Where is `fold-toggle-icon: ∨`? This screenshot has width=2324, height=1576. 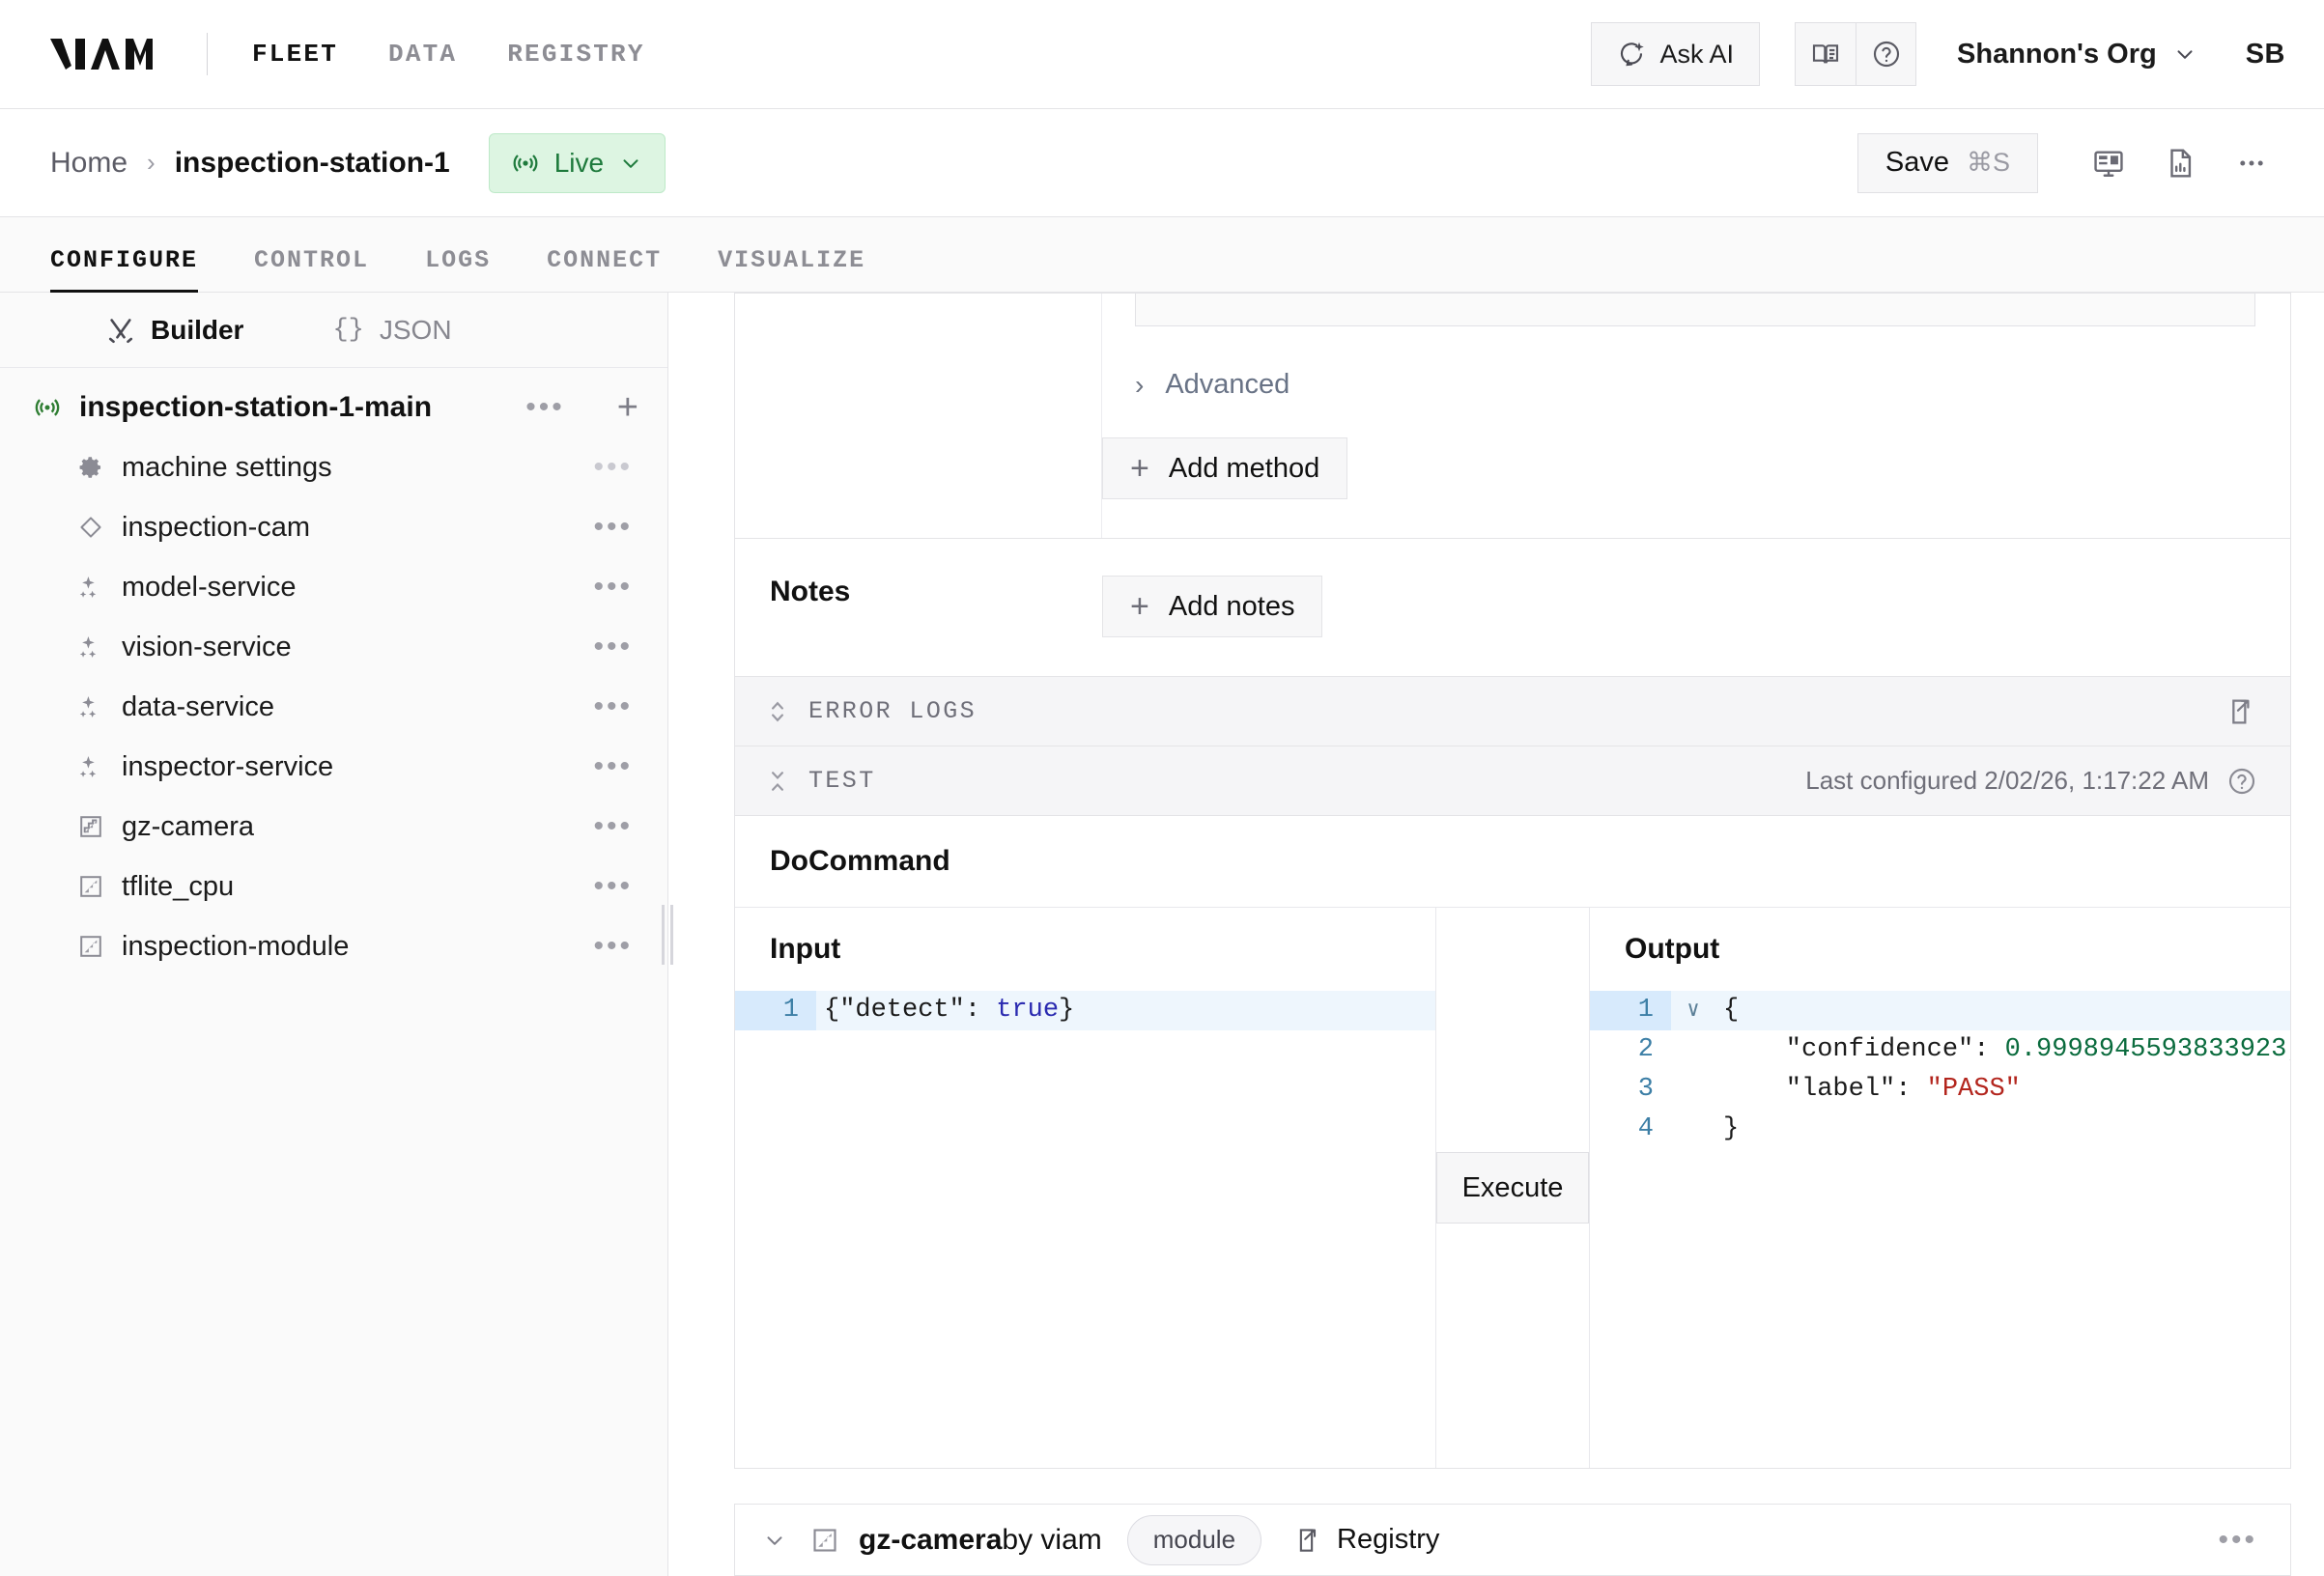
fold-toggle-icon: ∨ is located at coordinates (1693, 1011).